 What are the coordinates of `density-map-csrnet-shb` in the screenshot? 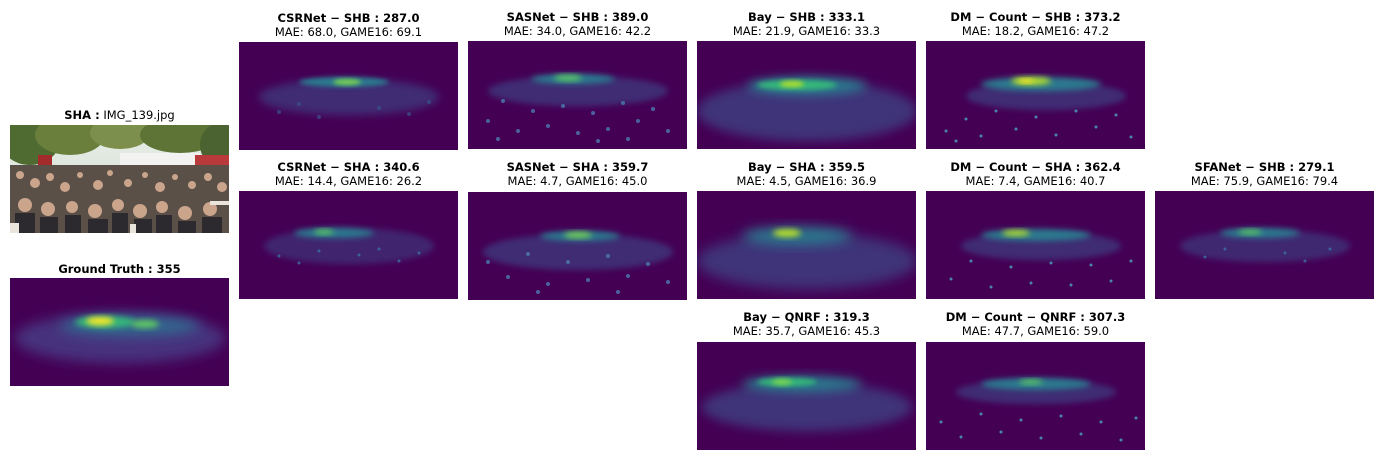 It's located at (348, 96).